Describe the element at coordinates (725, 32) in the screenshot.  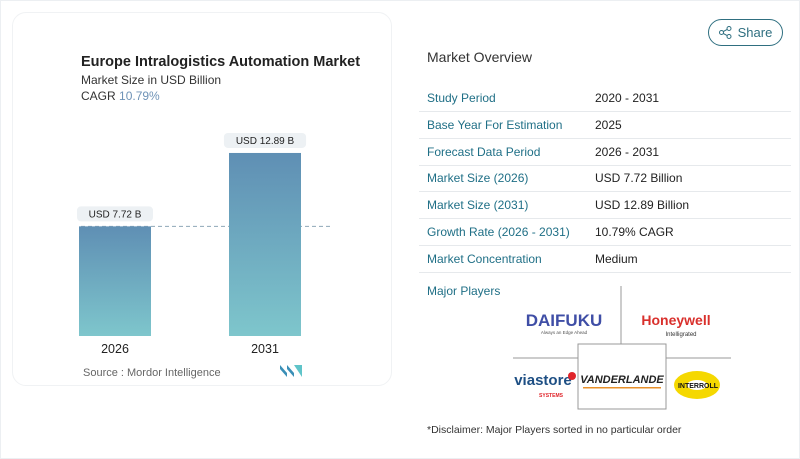
I see `share-icon` at that location.